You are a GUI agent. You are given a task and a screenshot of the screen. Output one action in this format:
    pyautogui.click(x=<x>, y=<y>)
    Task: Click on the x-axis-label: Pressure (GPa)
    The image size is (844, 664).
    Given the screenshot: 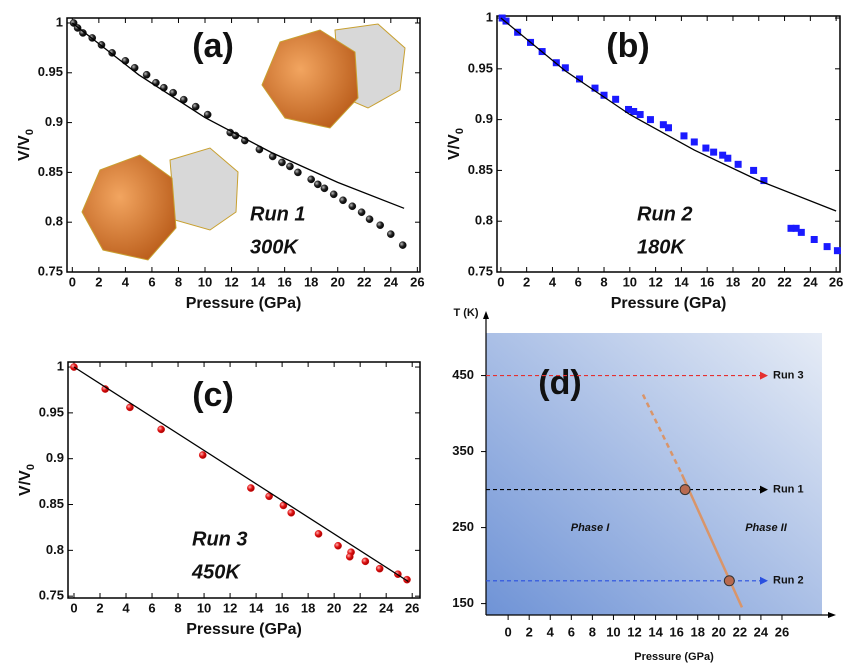 What is the action you would take?
    pyautogui.click(x=244, y=629)
    